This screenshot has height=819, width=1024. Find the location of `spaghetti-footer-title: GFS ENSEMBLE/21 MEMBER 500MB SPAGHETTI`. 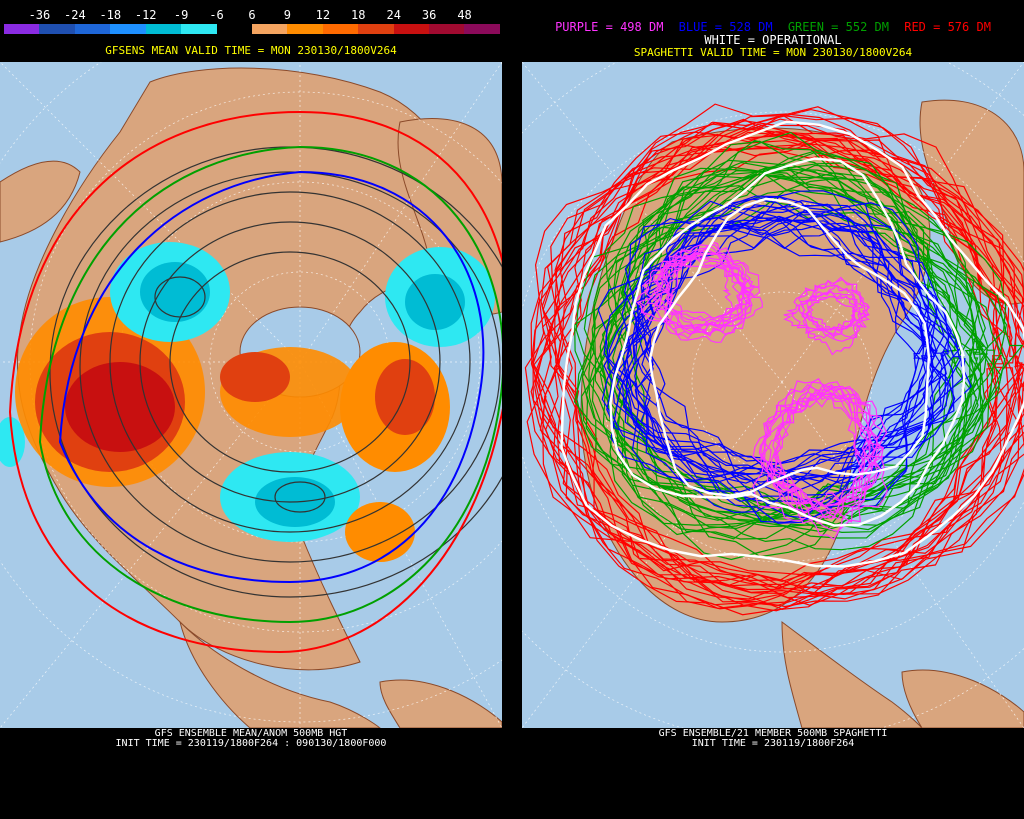

spaghetti-footer-title: GFS ENSEMBLE/21 MEMBER 500MB SPAGHETTI is located at coordinates (773, 733).